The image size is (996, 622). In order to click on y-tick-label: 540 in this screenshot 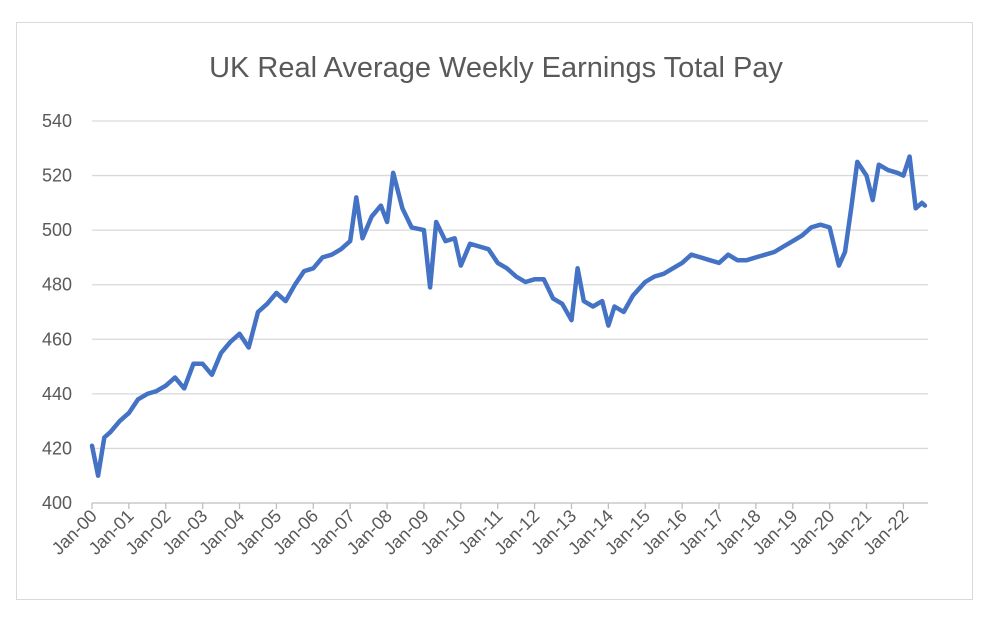, I will do `click(57, 121)`.